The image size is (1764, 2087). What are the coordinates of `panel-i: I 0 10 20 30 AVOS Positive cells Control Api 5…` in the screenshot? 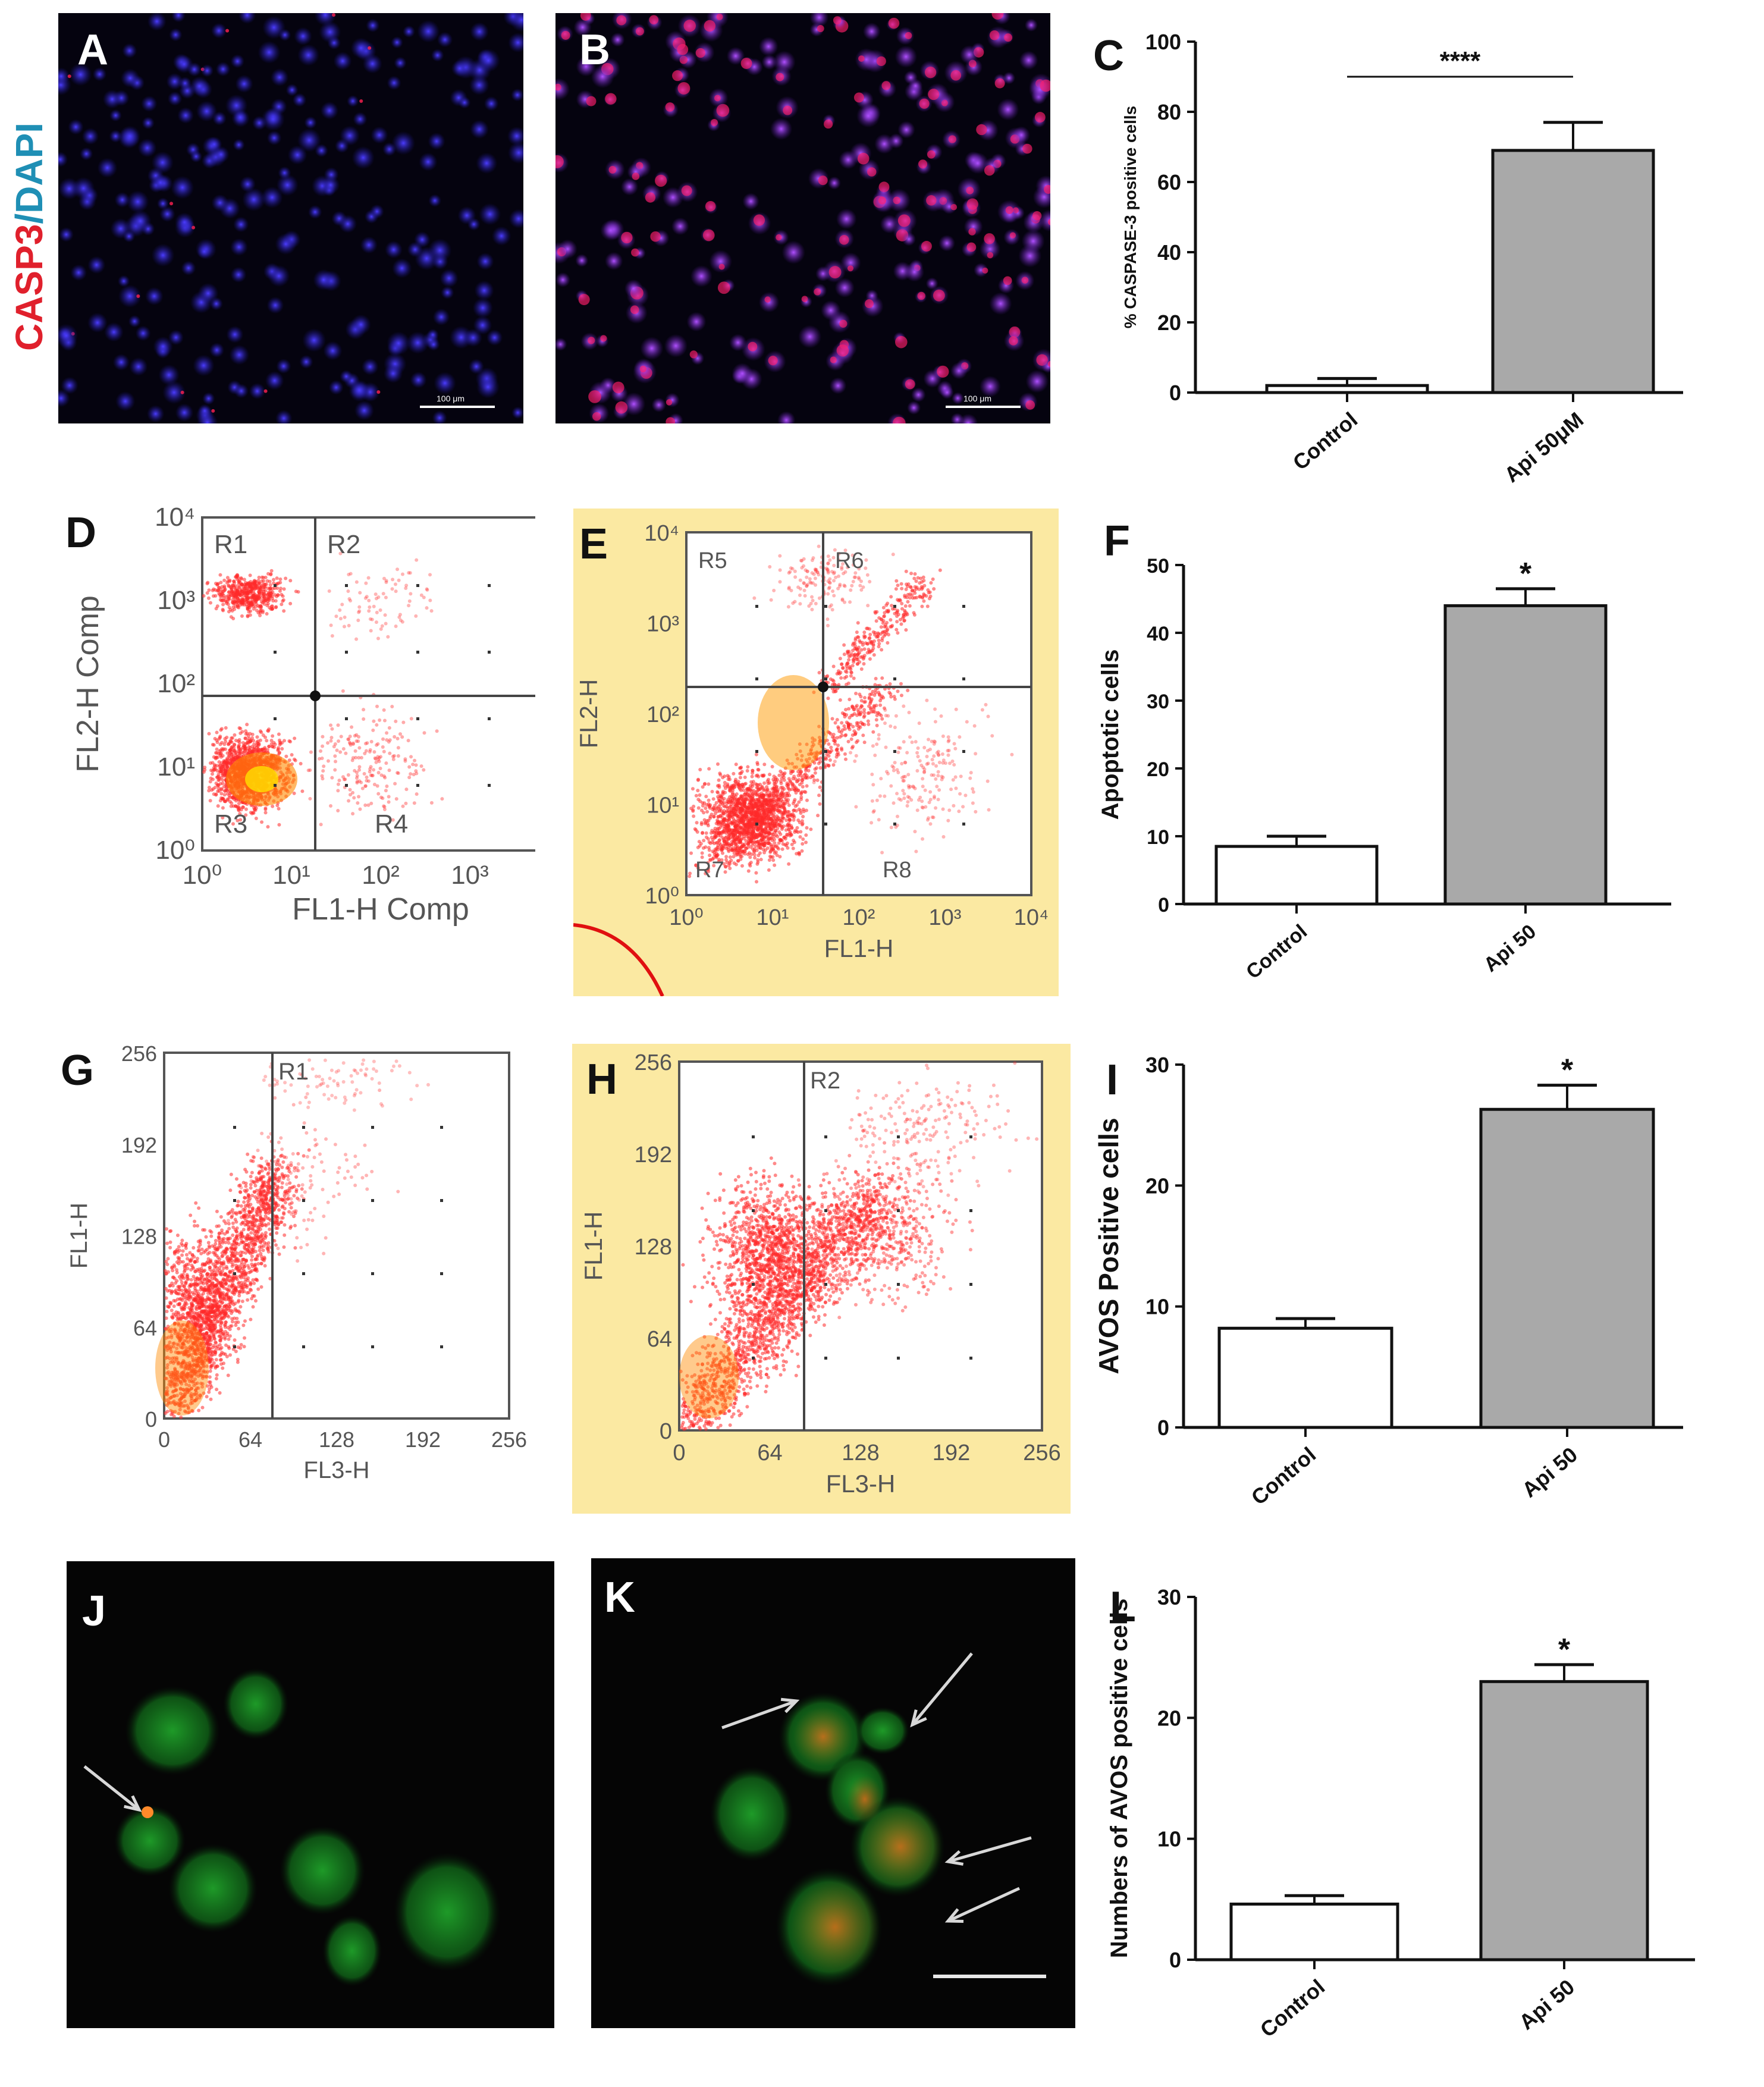 It's located at (1424, 1297).